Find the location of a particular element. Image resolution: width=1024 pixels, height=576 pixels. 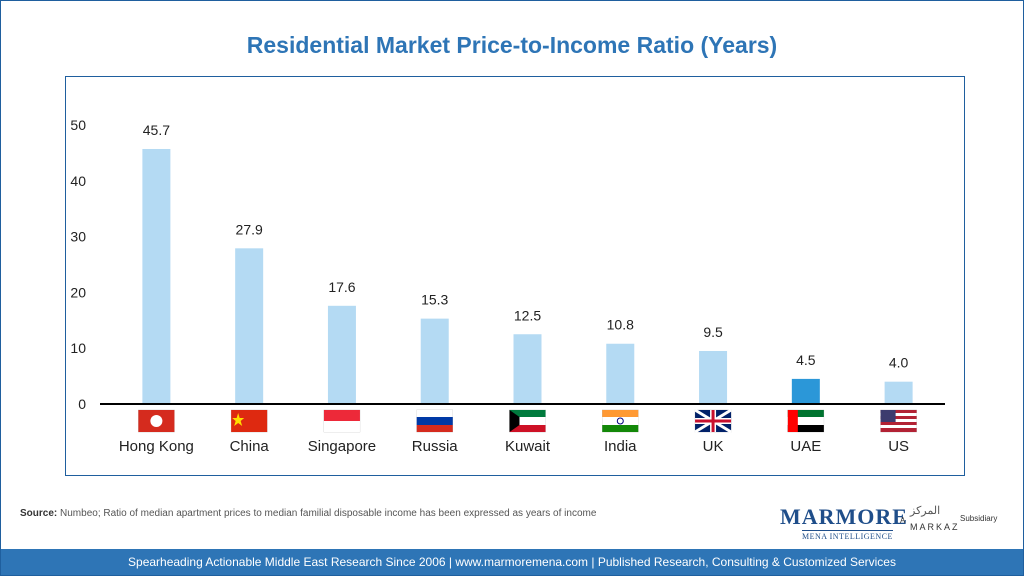

data-label: 4.0 is located at coordinates (899, 363).